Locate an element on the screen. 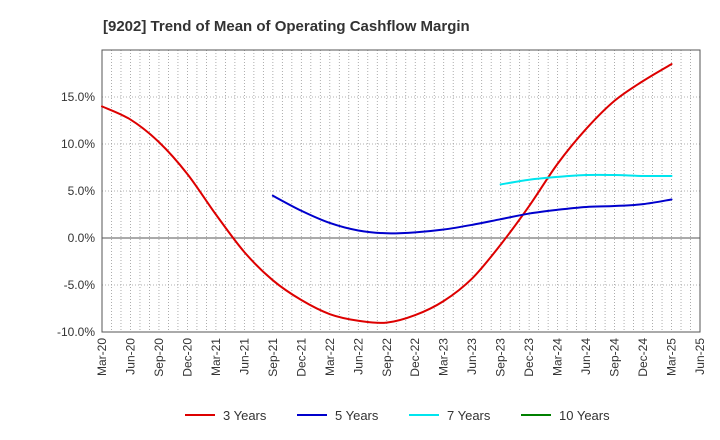 This screenshot has height=440, width=720. x-tick-label: Jun-20 is located at coordinates (130, 356).